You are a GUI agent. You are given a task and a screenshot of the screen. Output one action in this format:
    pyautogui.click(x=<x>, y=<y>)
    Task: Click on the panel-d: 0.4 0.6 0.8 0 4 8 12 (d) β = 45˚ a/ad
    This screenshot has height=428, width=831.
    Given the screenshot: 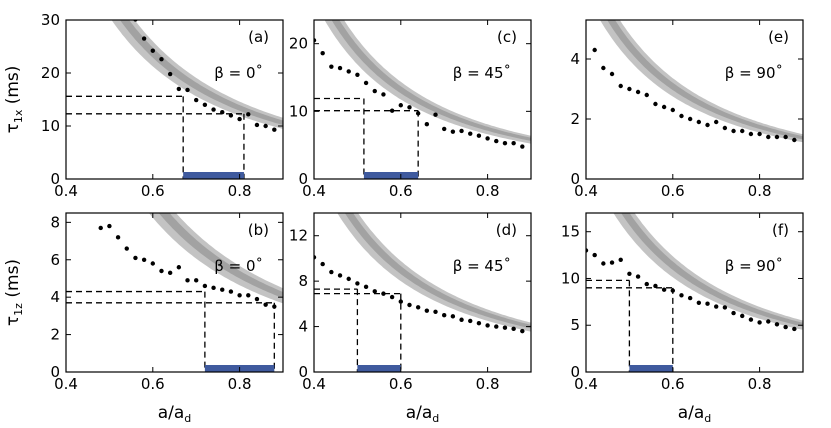 What is the action you would take?
    pyautogui.click(x=410, y=318)
    